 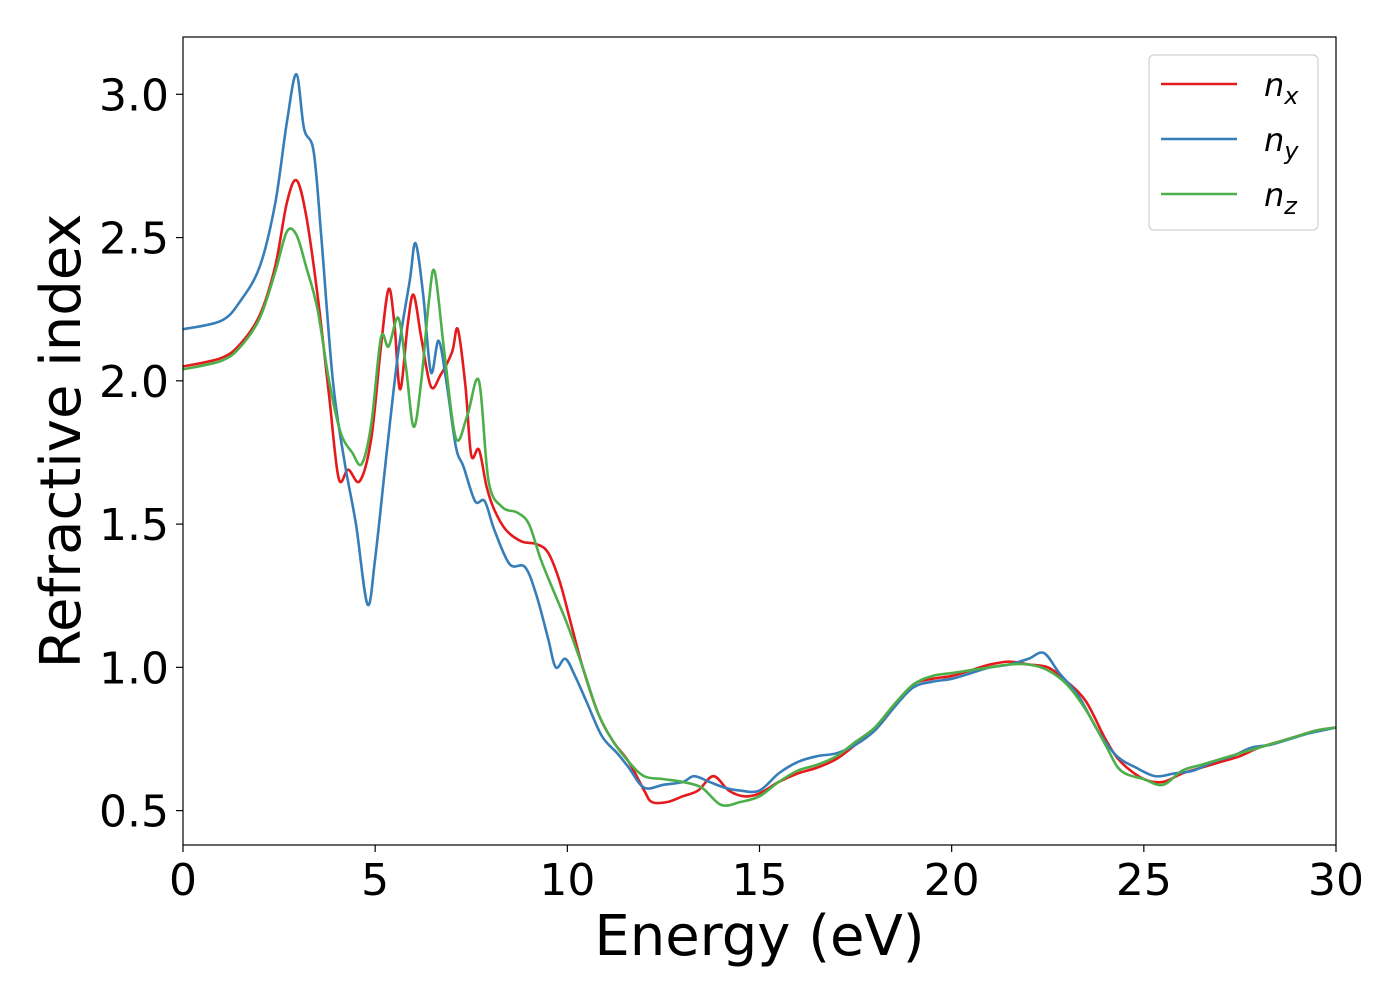 I want to click on y-tick-label: 2.5, so click(x=134, y=239).